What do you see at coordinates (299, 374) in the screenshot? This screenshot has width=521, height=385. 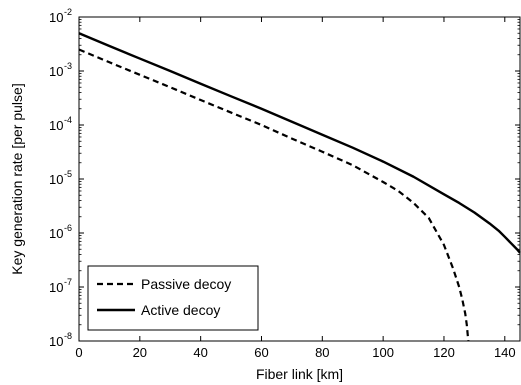 I see `x-axis-label: Fiber link [km]` at bounding box center [299, 374].